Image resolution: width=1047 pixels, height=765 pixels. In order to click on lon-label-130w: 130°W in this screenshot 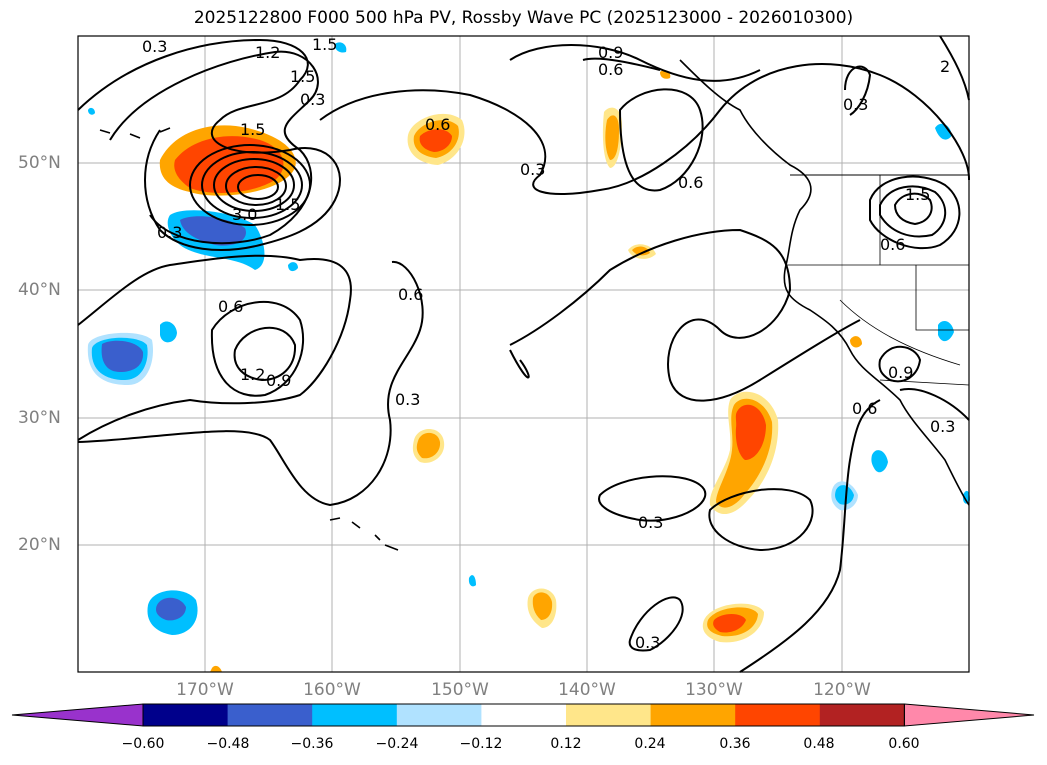, I will do `click(714, 690)`.